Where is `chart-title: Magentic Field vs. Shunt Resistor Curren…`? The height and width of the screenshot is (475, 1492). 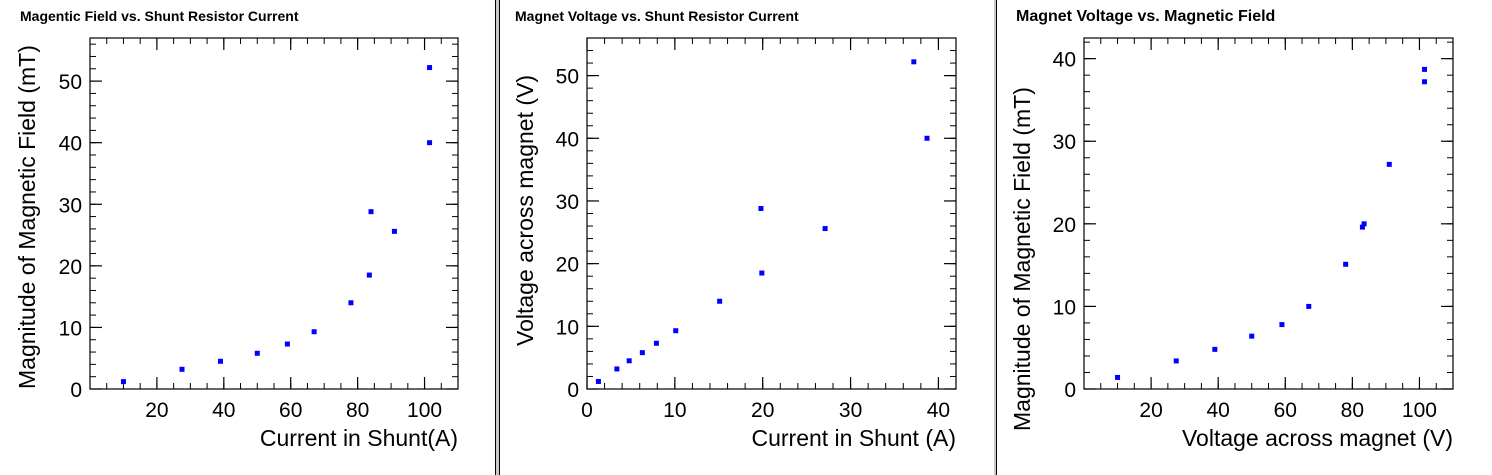 chart-title: Magentic Field vs. Shunt Resistor Curren… is located at coordinates (159, 16).